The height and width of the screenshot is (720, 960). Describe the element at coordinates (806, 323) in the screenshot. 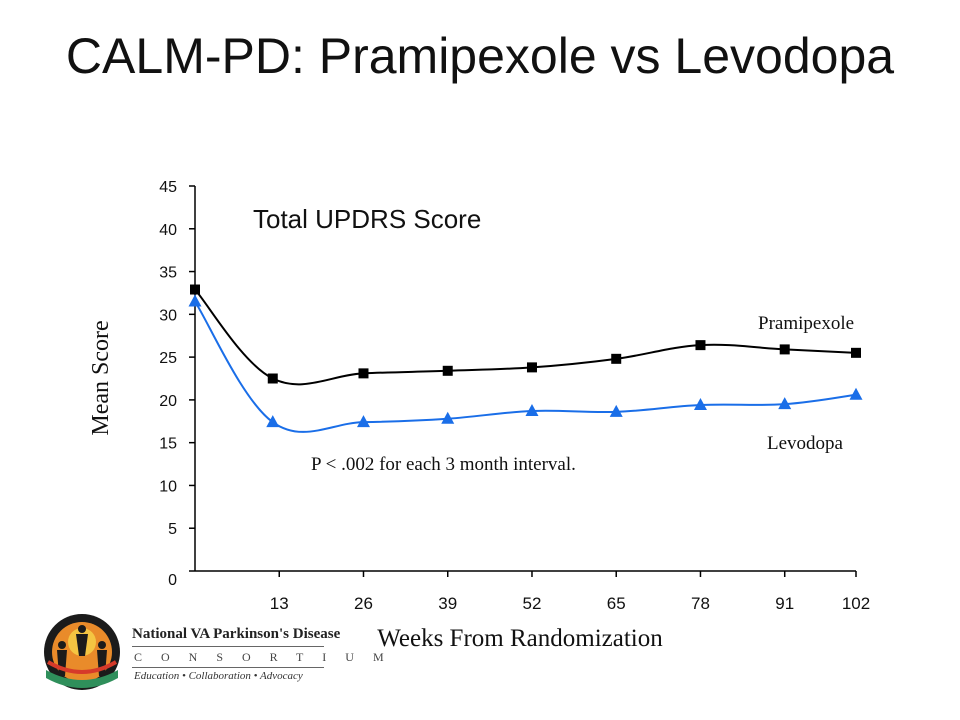

I see `legend-pramipexole: Pramipexole` at that location.